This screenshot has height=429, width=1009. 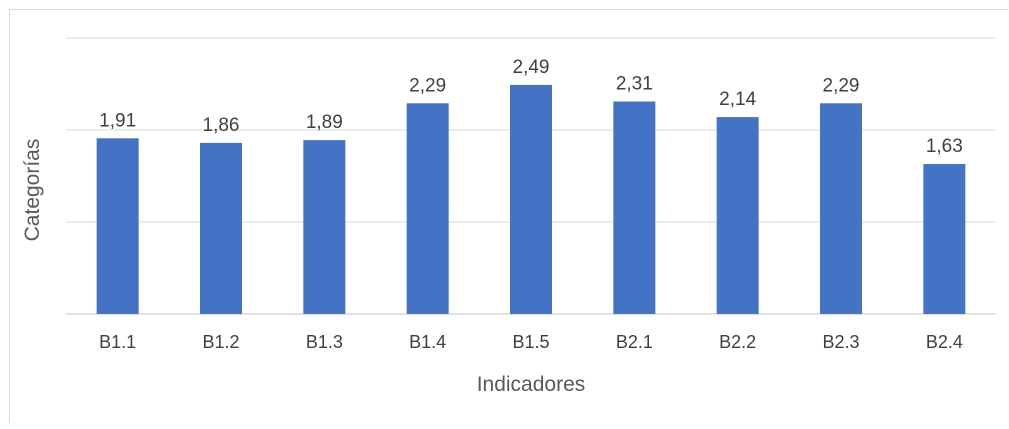 What do you see at coordinates (944, 342) in the screenshot?
I see `x-tick-label-B2.4: B2.4` at bounding box center [944, 342].